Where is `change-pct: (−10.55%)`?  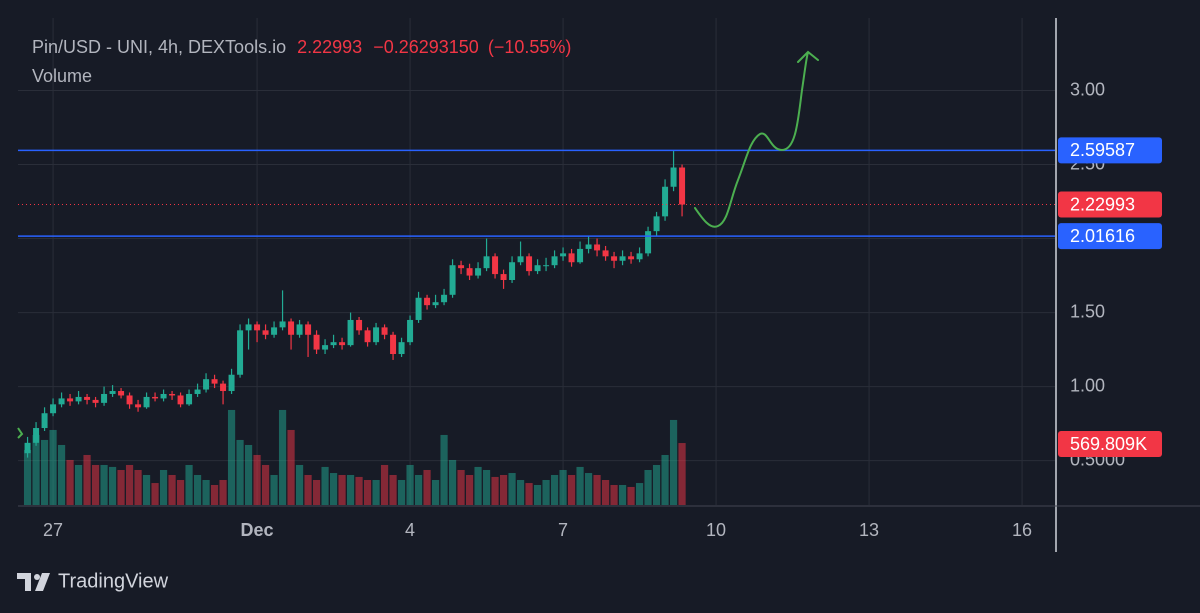 change-pct: (−10.55%) is located at coordinates (530, 47).